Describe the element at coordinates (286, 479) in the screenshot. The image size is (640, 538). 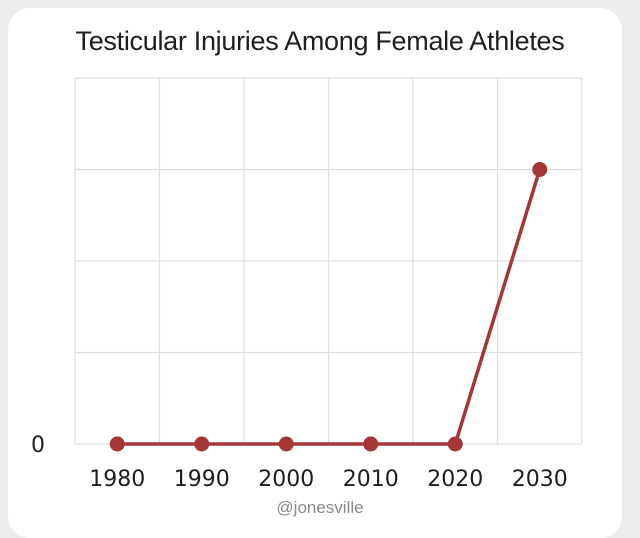
I see `x-tick-label: 2000` at that location.